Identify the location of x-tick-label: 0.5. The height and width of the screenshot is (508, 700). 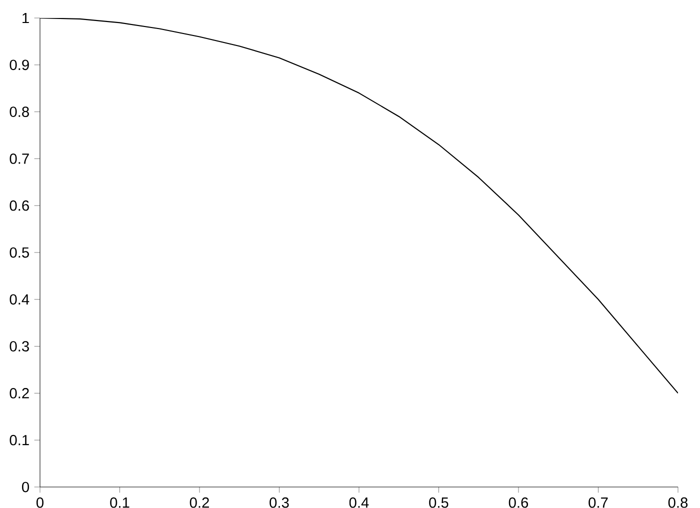
(438, 502).